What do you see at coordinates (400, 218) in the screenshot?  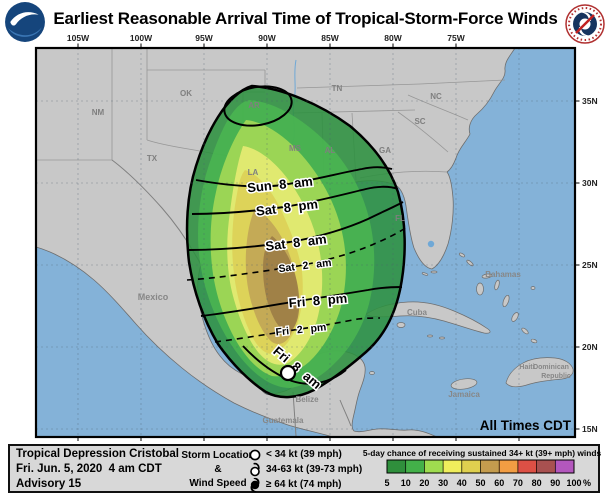 I see `label-fl: FL` at bounding box center [400, 218].